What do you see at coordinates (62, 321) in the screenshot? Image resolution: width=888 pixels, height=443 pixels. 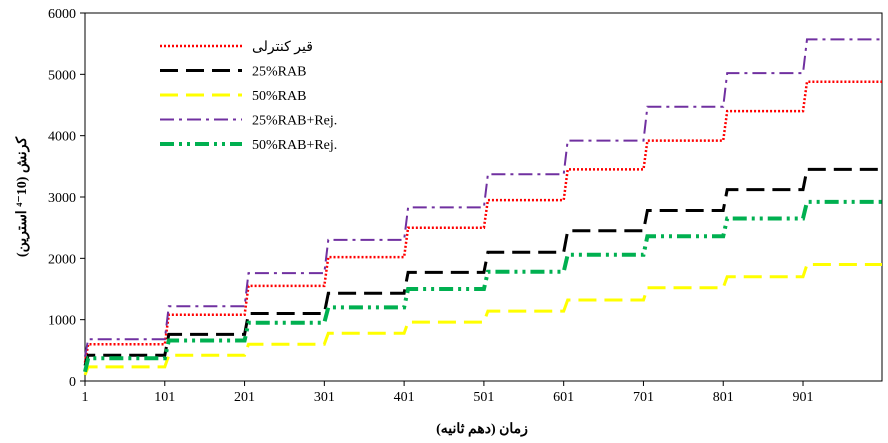 I see `y-tick-label: 1000` at bounding box center [62, 321].